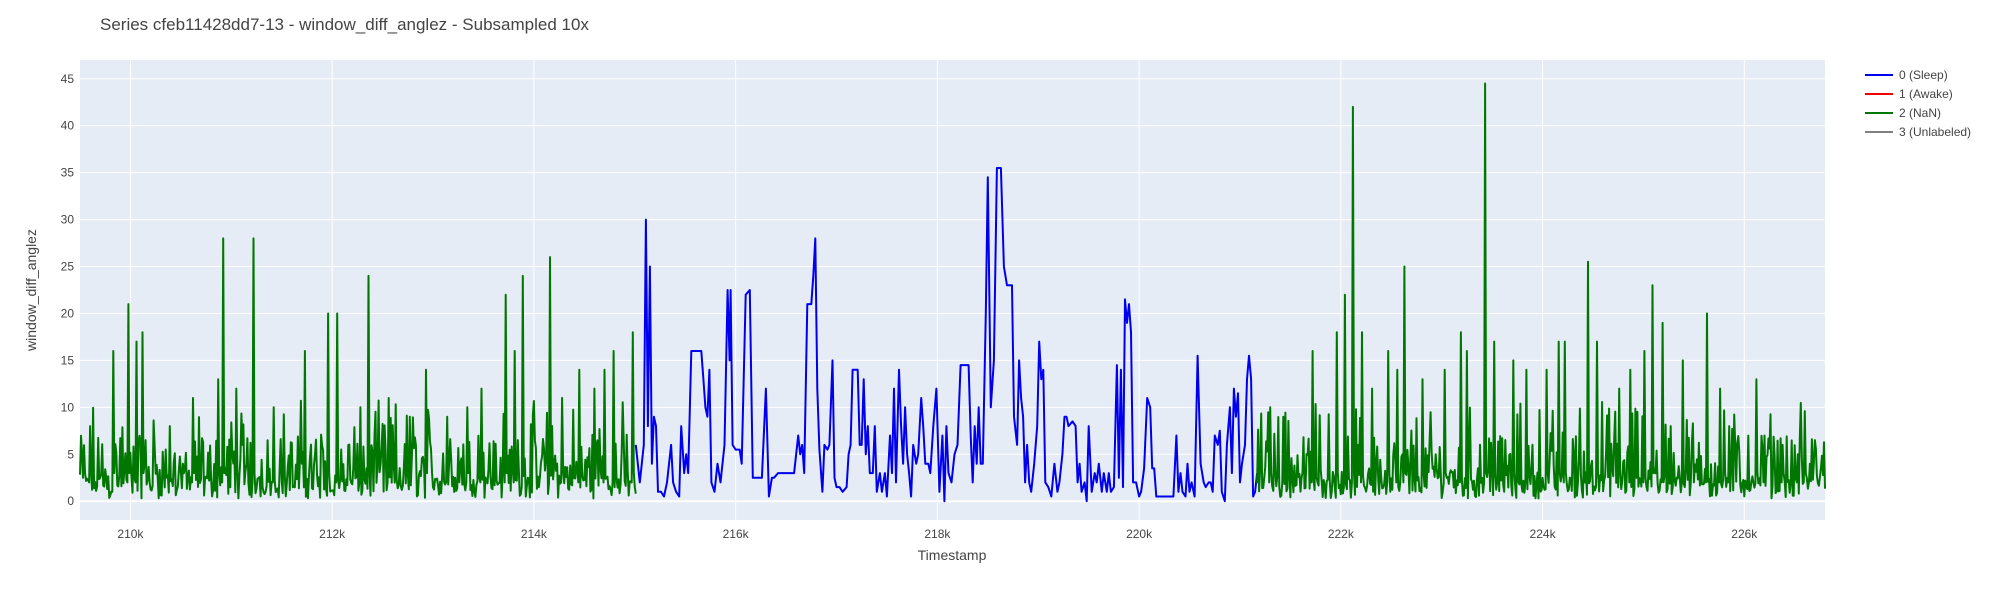  I want to click on x-tick-label: 224k, so click(1543, 534).